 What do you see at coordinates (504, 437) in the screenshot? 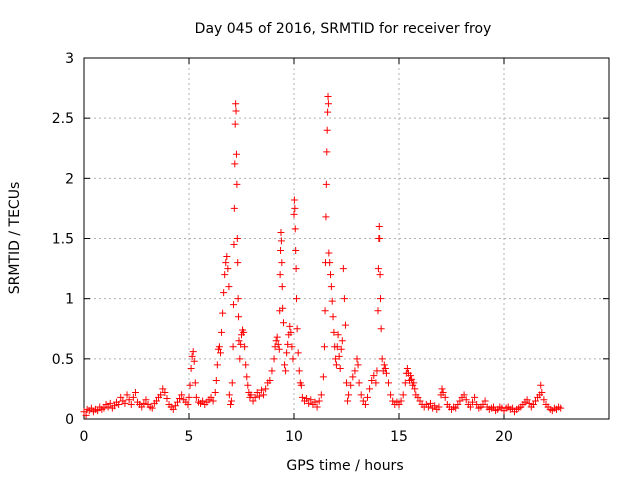
I see `x-tick-label: 20` at bounding box center [504, 437].